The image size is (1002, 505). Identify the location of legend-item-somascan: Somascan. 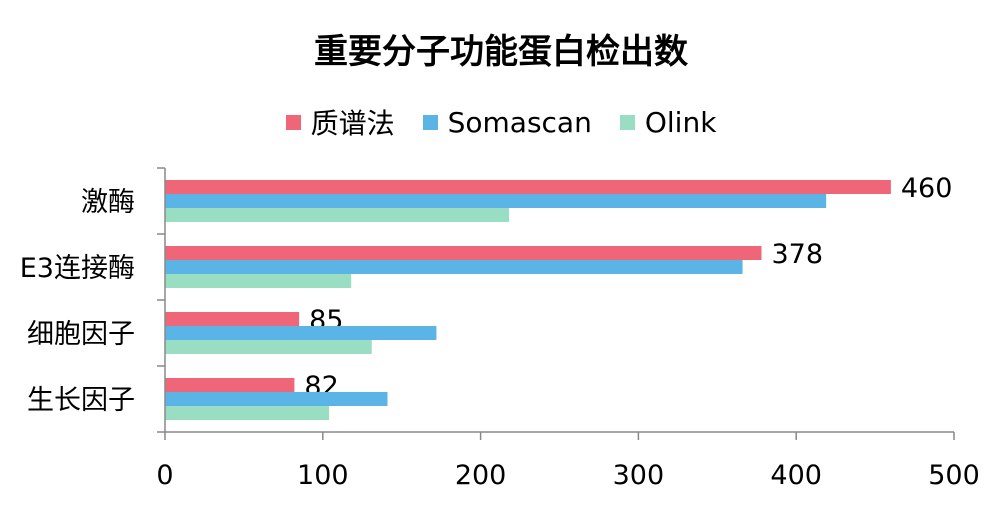
(507, 122).